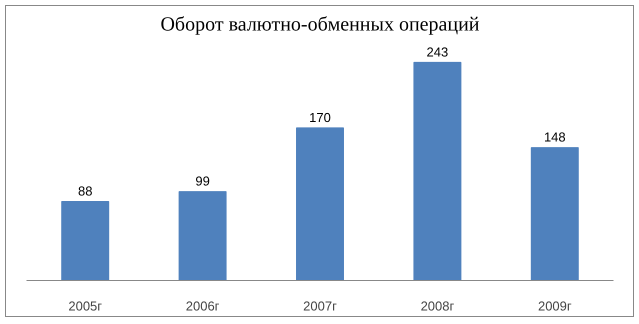  I want to click on x-tick-label: 2006г, so click(203, 306).